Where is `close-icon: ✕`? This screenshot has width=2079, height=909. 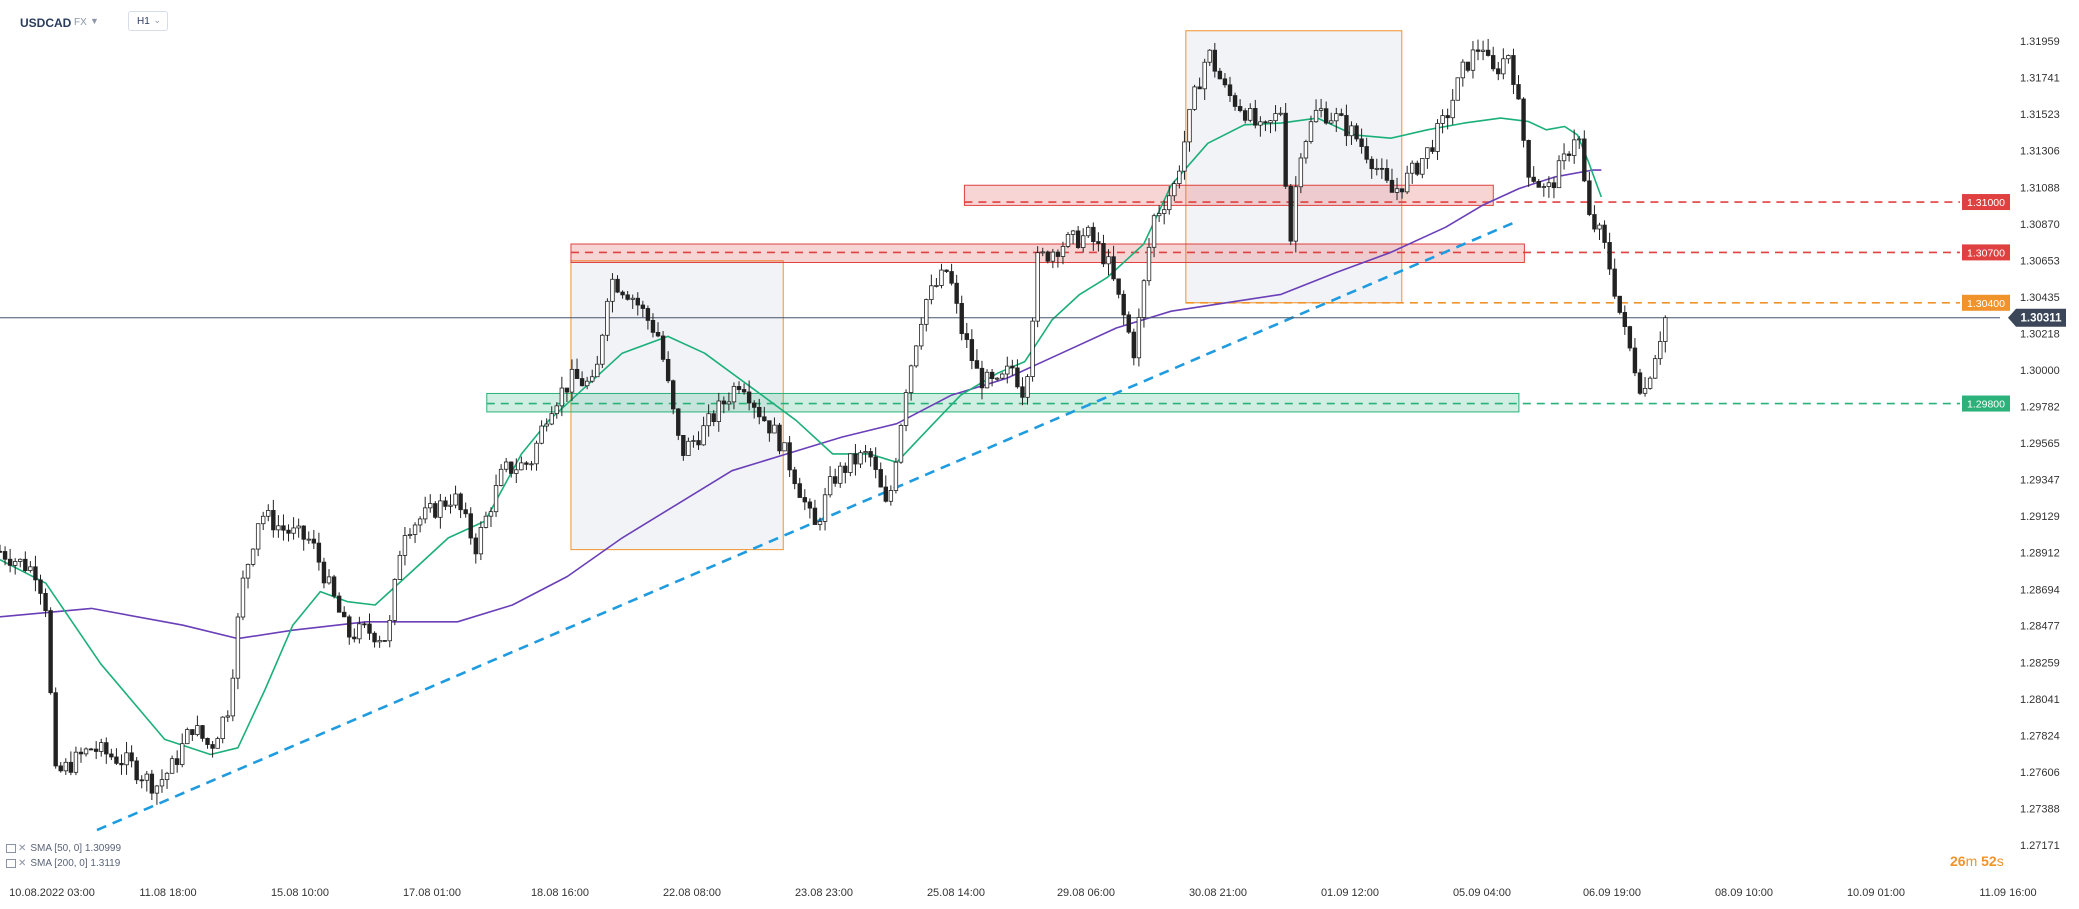 close-icon: ✕ is located at coordinates (22, 848).